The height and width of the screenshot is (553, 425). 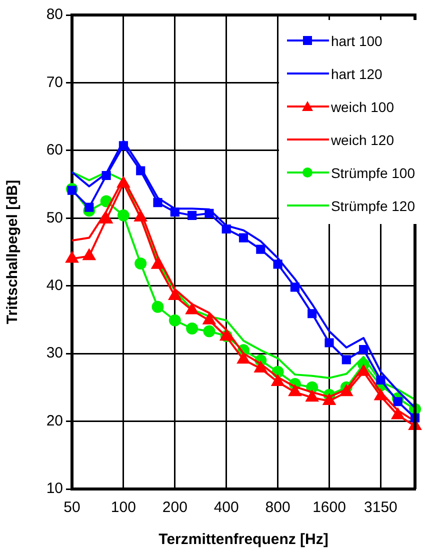 I want to click on legend-label: hart 100, so click(x=356, y=40).